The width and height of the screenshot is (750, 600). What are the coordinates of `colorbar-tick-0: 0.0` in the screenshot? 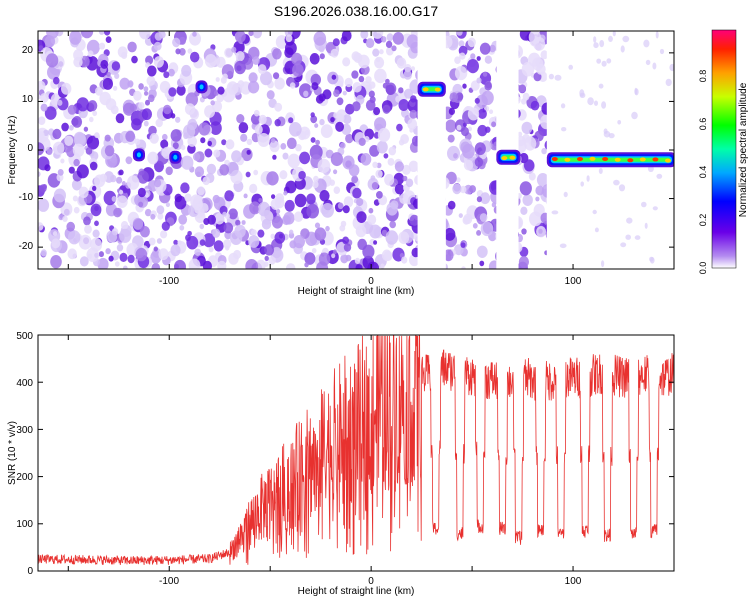 It's located at (703, 268).